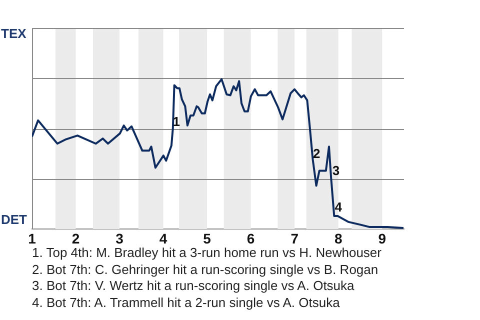 The width and height of the screenshot is (480, 320). What do you see at coordinates (186, 302) in the screenshot?
I see `text: 4. Bot 7th: A. Trammell hit a 2-run single vs A. Otsuka` at bounding box center [186, 302].